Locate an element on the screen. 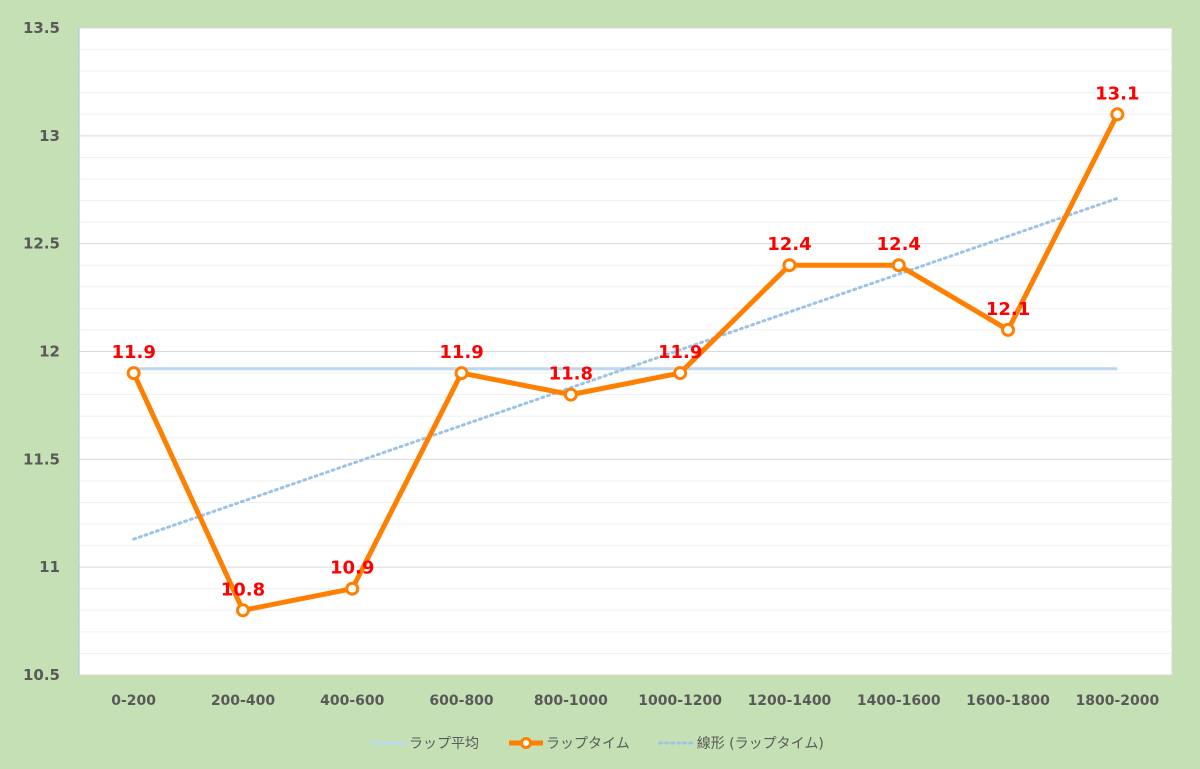 The image size is (1200, 769). y-tick-label: 11 is located at coordinates (49, 567).